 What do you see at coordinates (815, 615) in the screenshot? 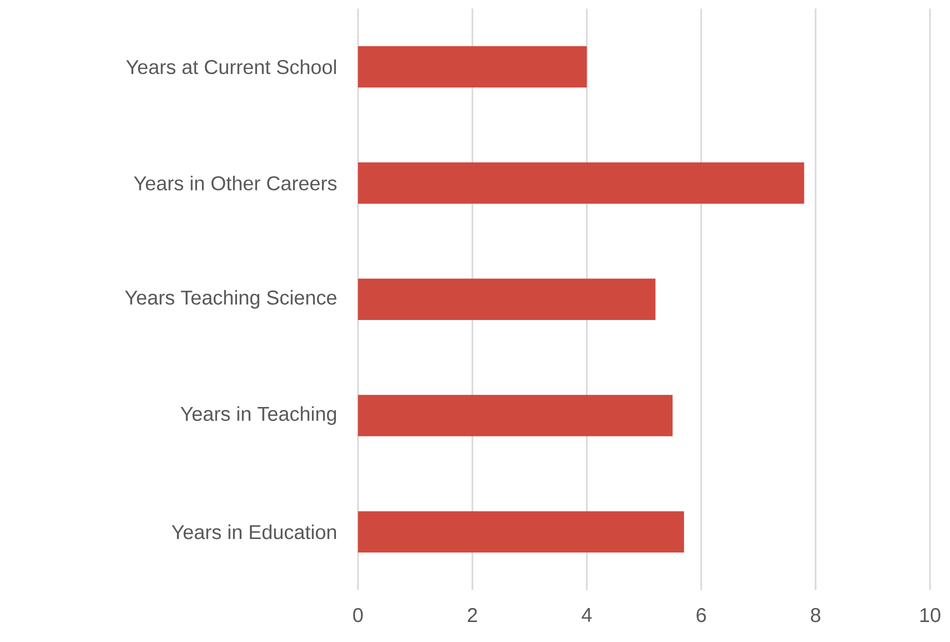
I see `x-tick-label: 8` at bounding box center [815, 615].